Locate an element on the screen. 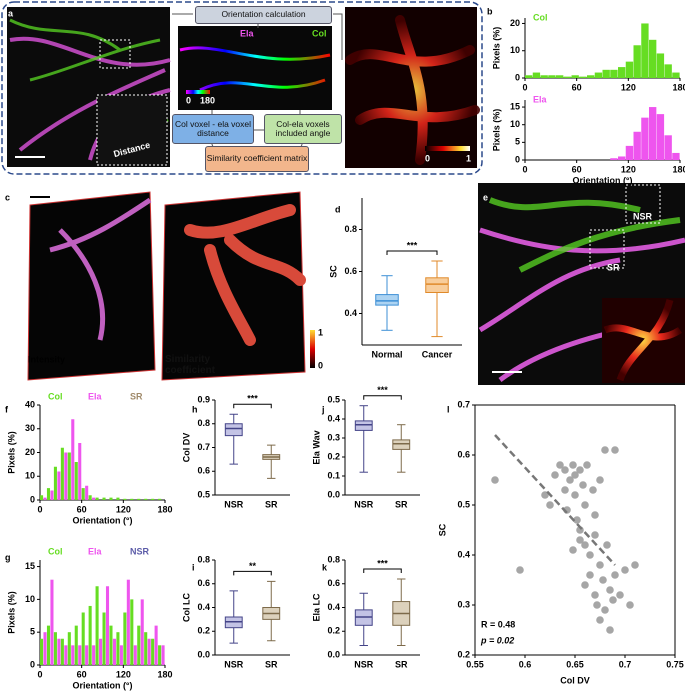 The height and width of the screenshot is (692, 685). significance: ** is located at coordinates (253, 566).